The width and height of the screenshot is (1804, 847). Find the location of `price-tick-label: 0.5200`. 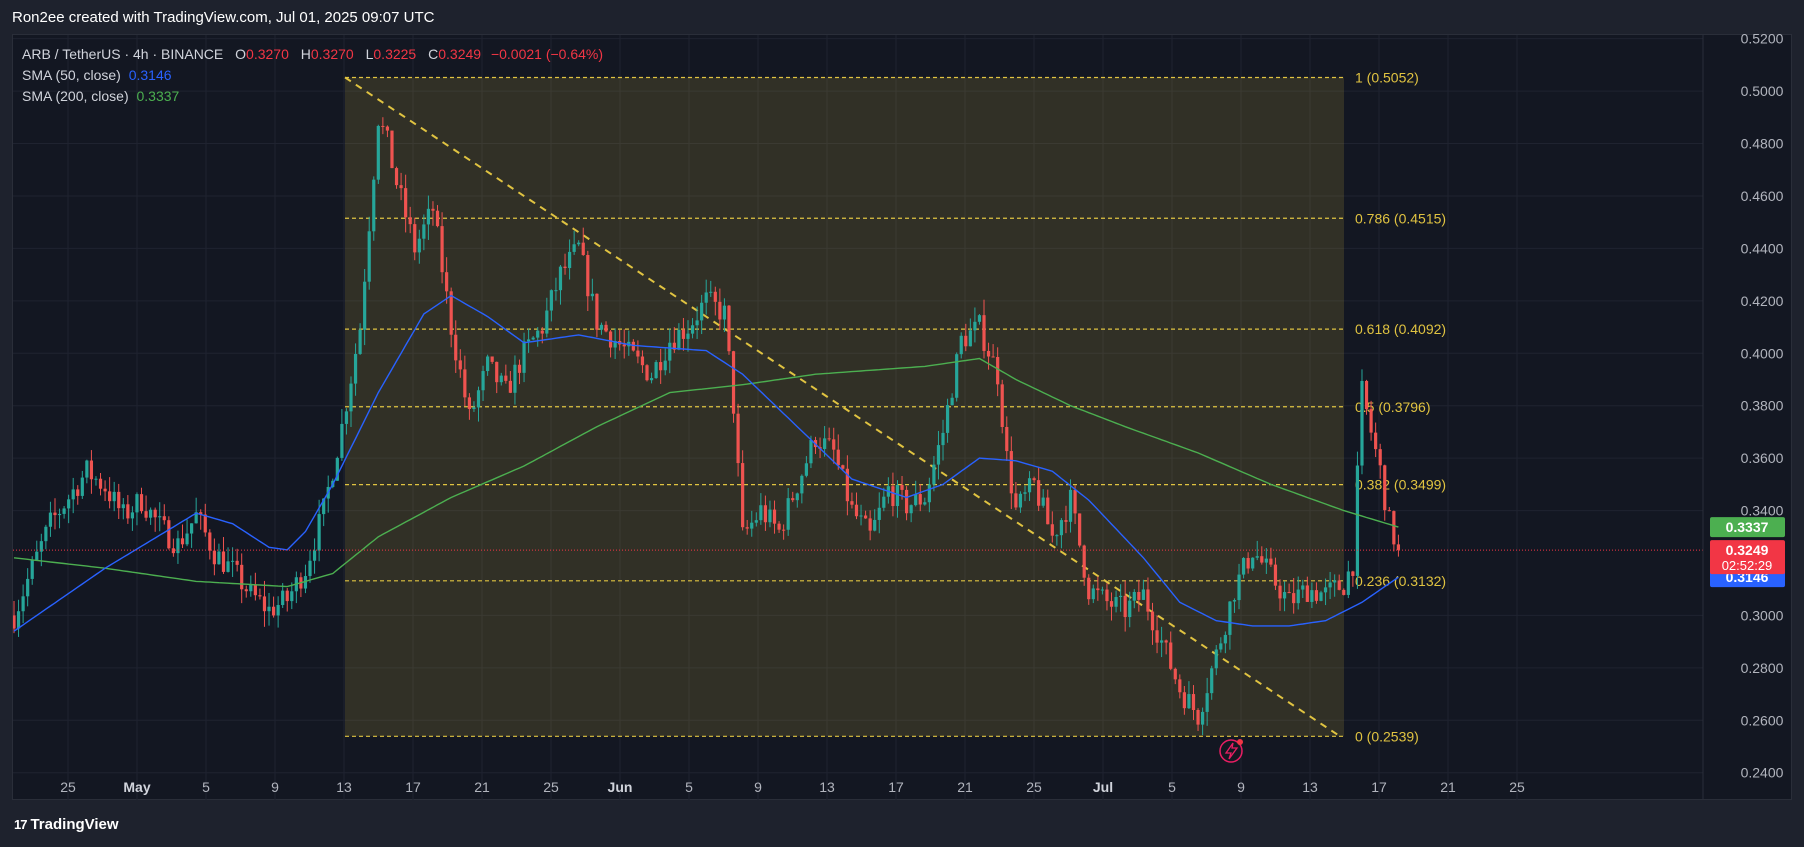

price-tick-label: 0.5200 is located at coordinates (1762, 39).